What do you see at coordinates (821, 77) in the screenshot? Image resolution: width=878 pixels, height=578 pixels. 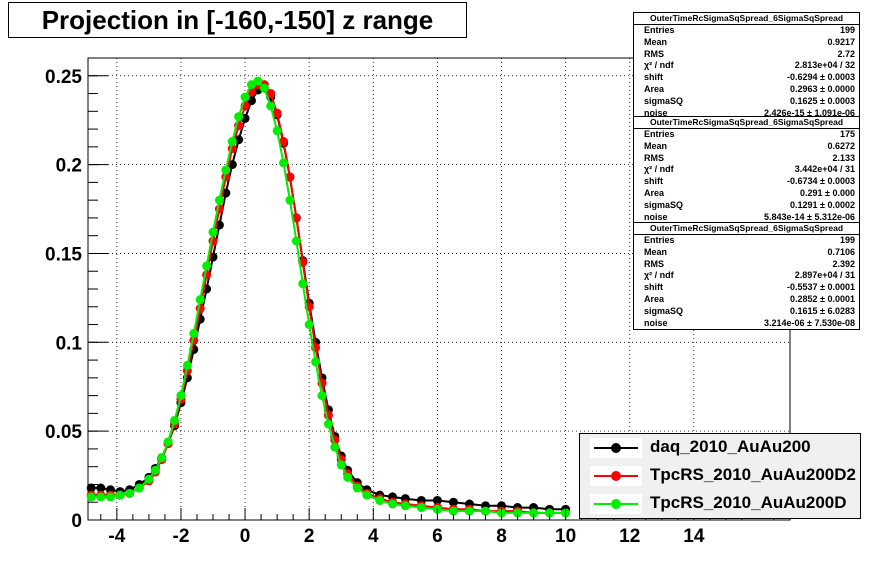 I see `stats-value: -0.6294 ± 0.0003` at bounding box center [821, 77].